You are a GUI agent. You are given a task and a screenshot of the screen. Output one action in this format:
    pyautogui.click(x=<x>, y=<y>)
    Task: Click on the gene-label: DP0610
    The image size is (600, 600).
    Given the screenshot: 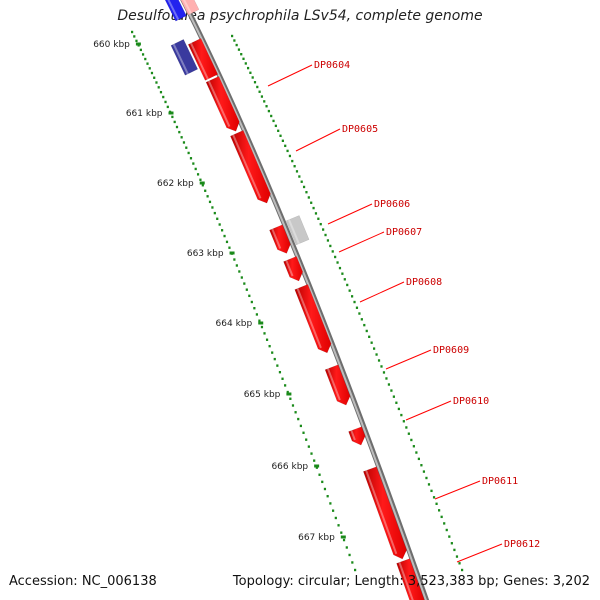 What is the action you would take?
    pyautogui.click(x=471, y=401)
    